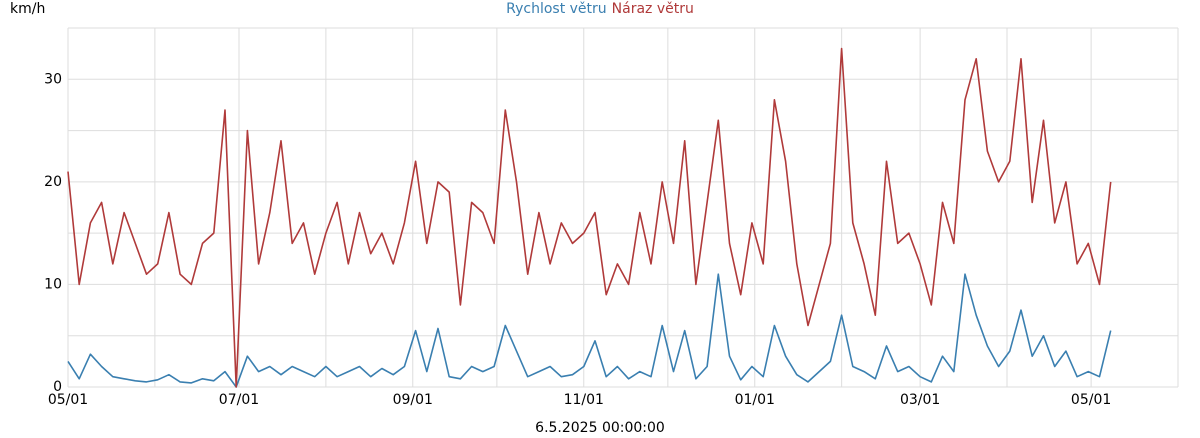 This screenshot has width=1200, height=438. I want to click on x-tick-label: 03/01, so click(920, 400).